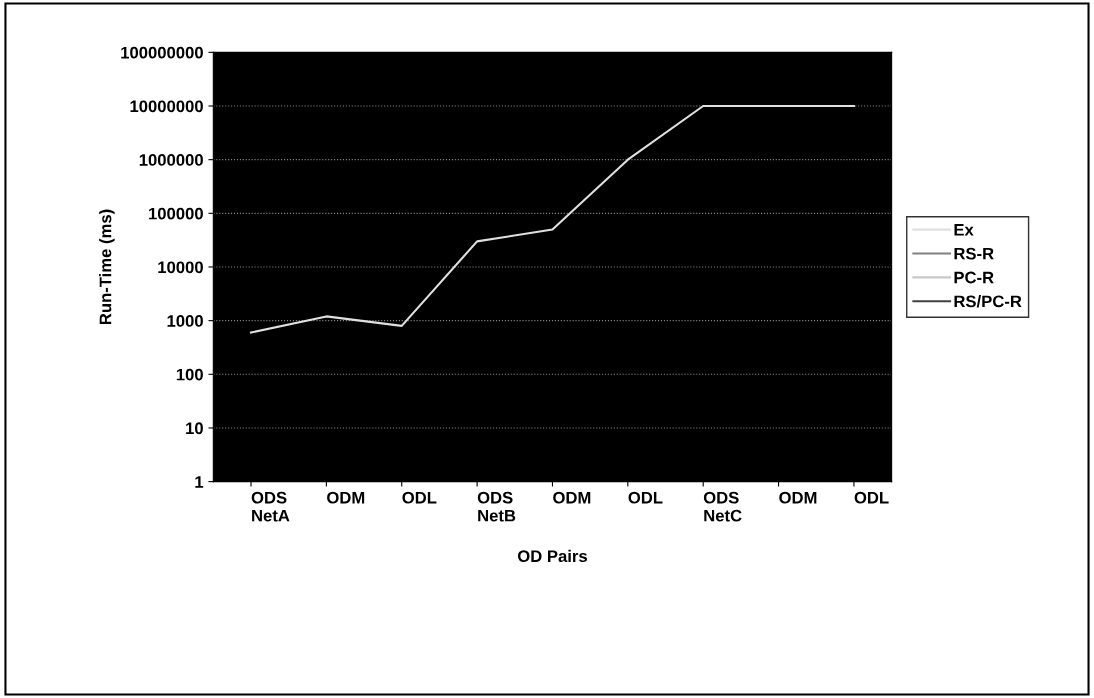 The height and width of the screenshot is (698, 1094). I want to click on y-tick-label: 10, so click(194, 428).